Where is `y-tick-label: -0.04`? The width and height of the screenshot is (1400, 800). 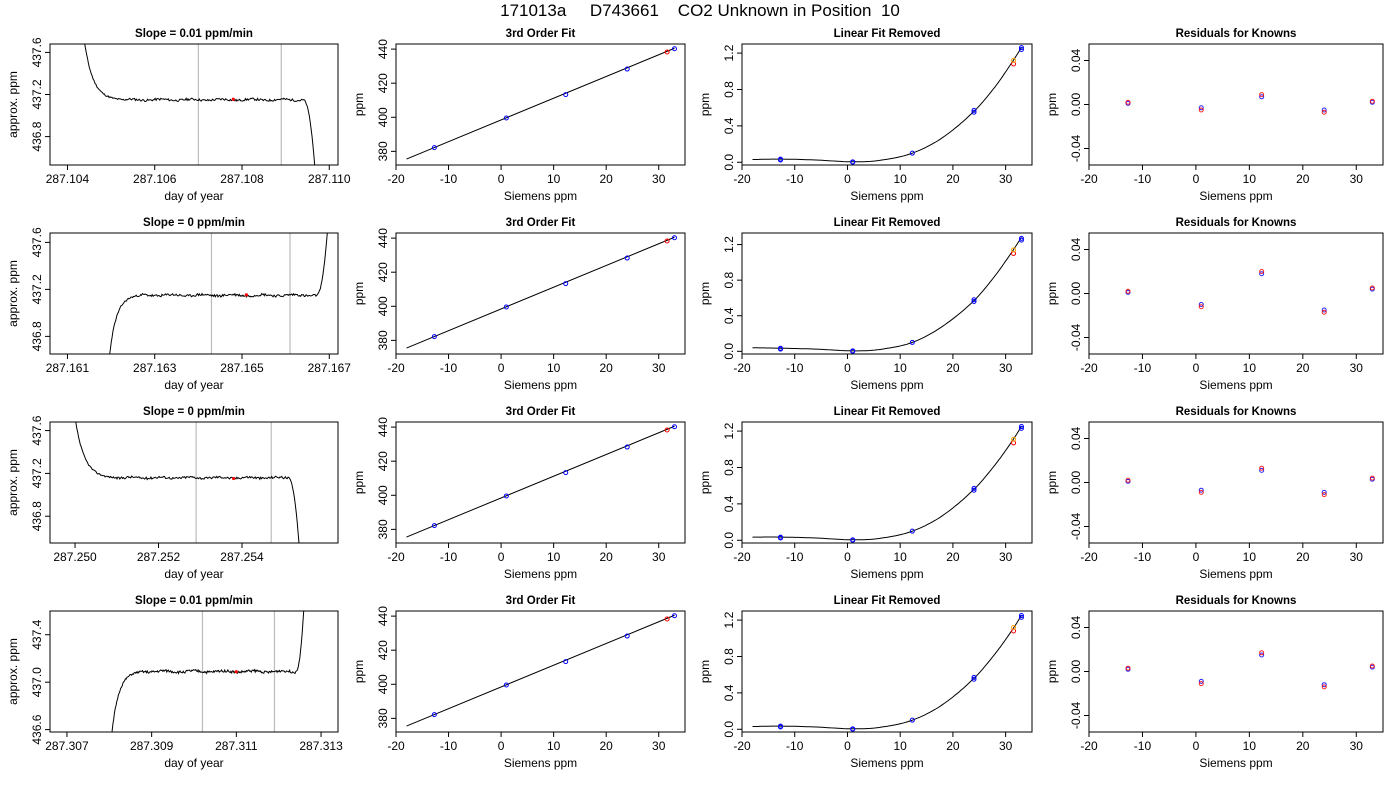 y-tick-label: -0.04 is located at coordinates (1076, 716).